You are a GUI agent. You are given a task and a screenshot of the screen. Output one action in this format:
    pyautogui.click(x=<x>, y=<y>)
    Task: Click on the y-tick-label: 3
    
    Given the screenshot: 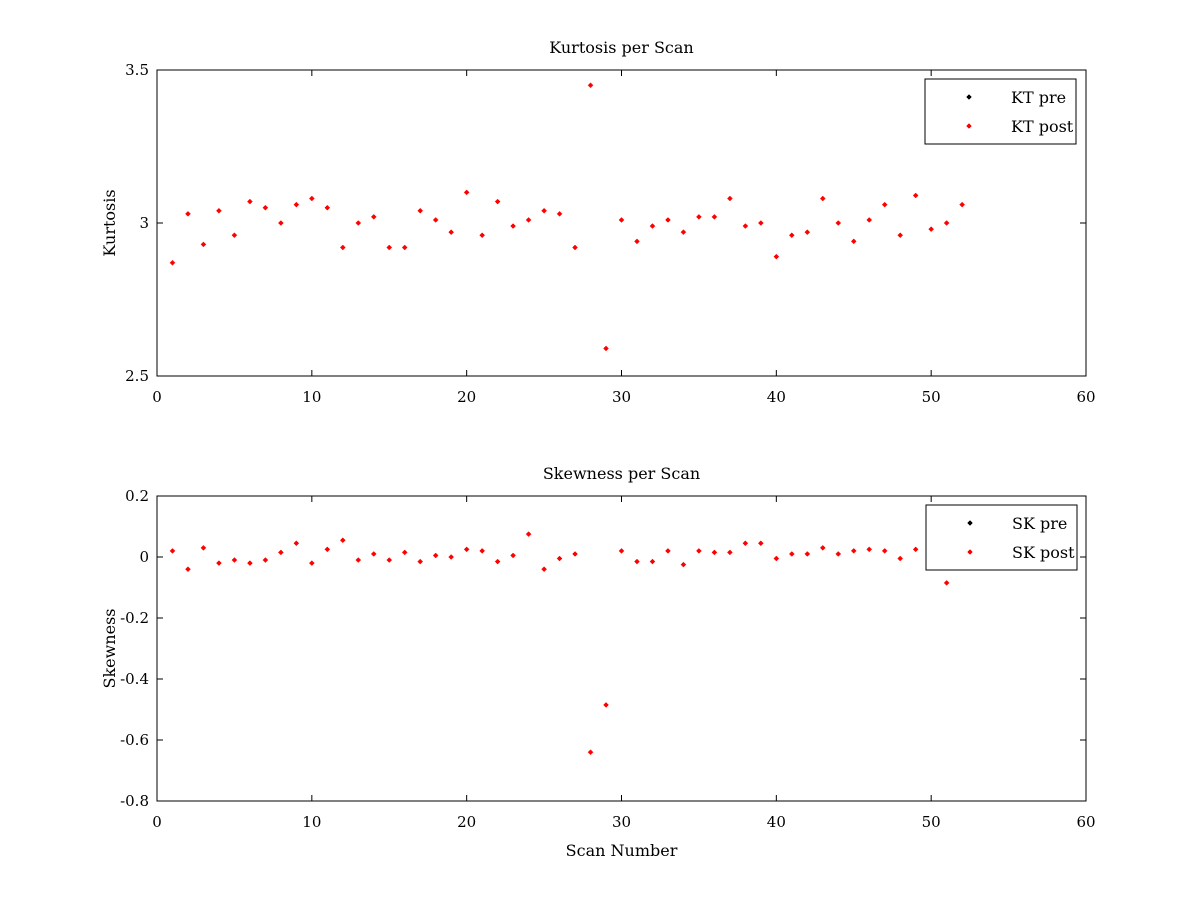 What is the action you would take?
    pyautogui.click(x=144, y=223)
    